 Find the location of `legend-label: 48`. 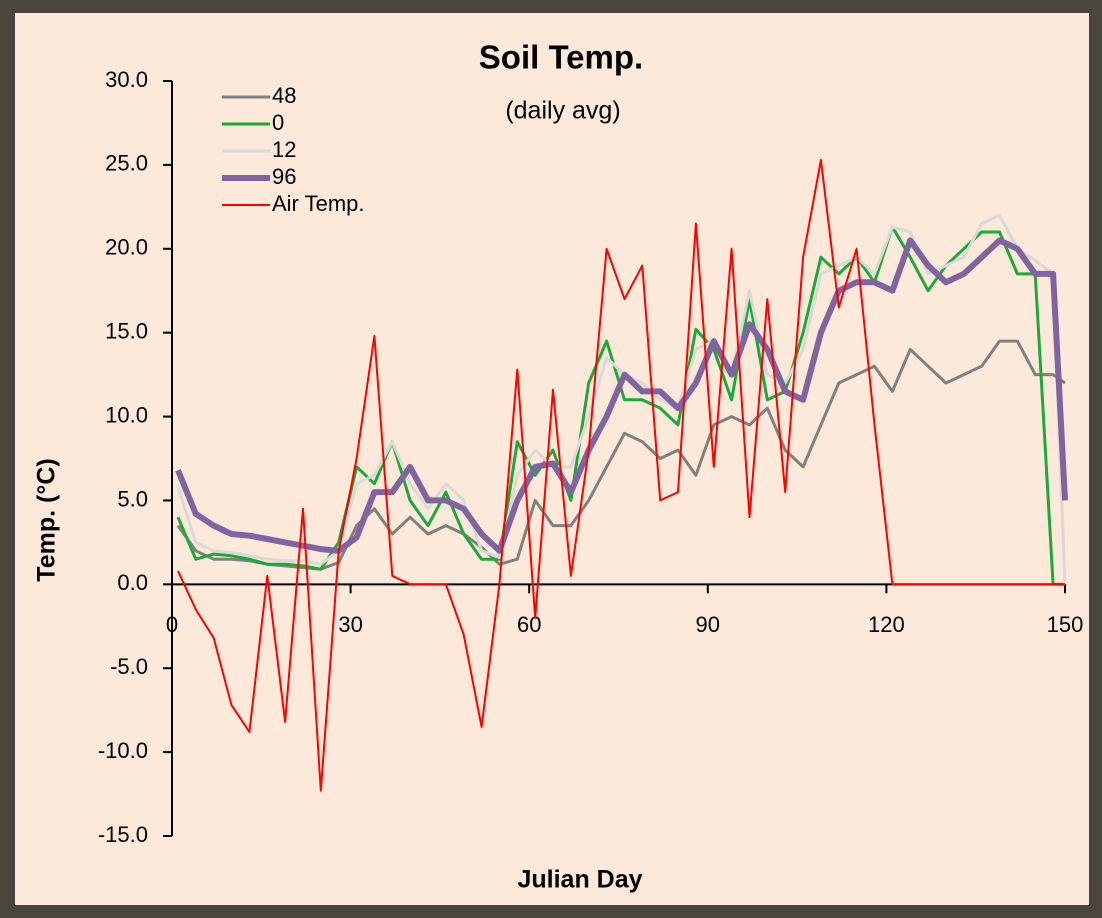

legend-label: 48 is located at coordinates (284, 95).